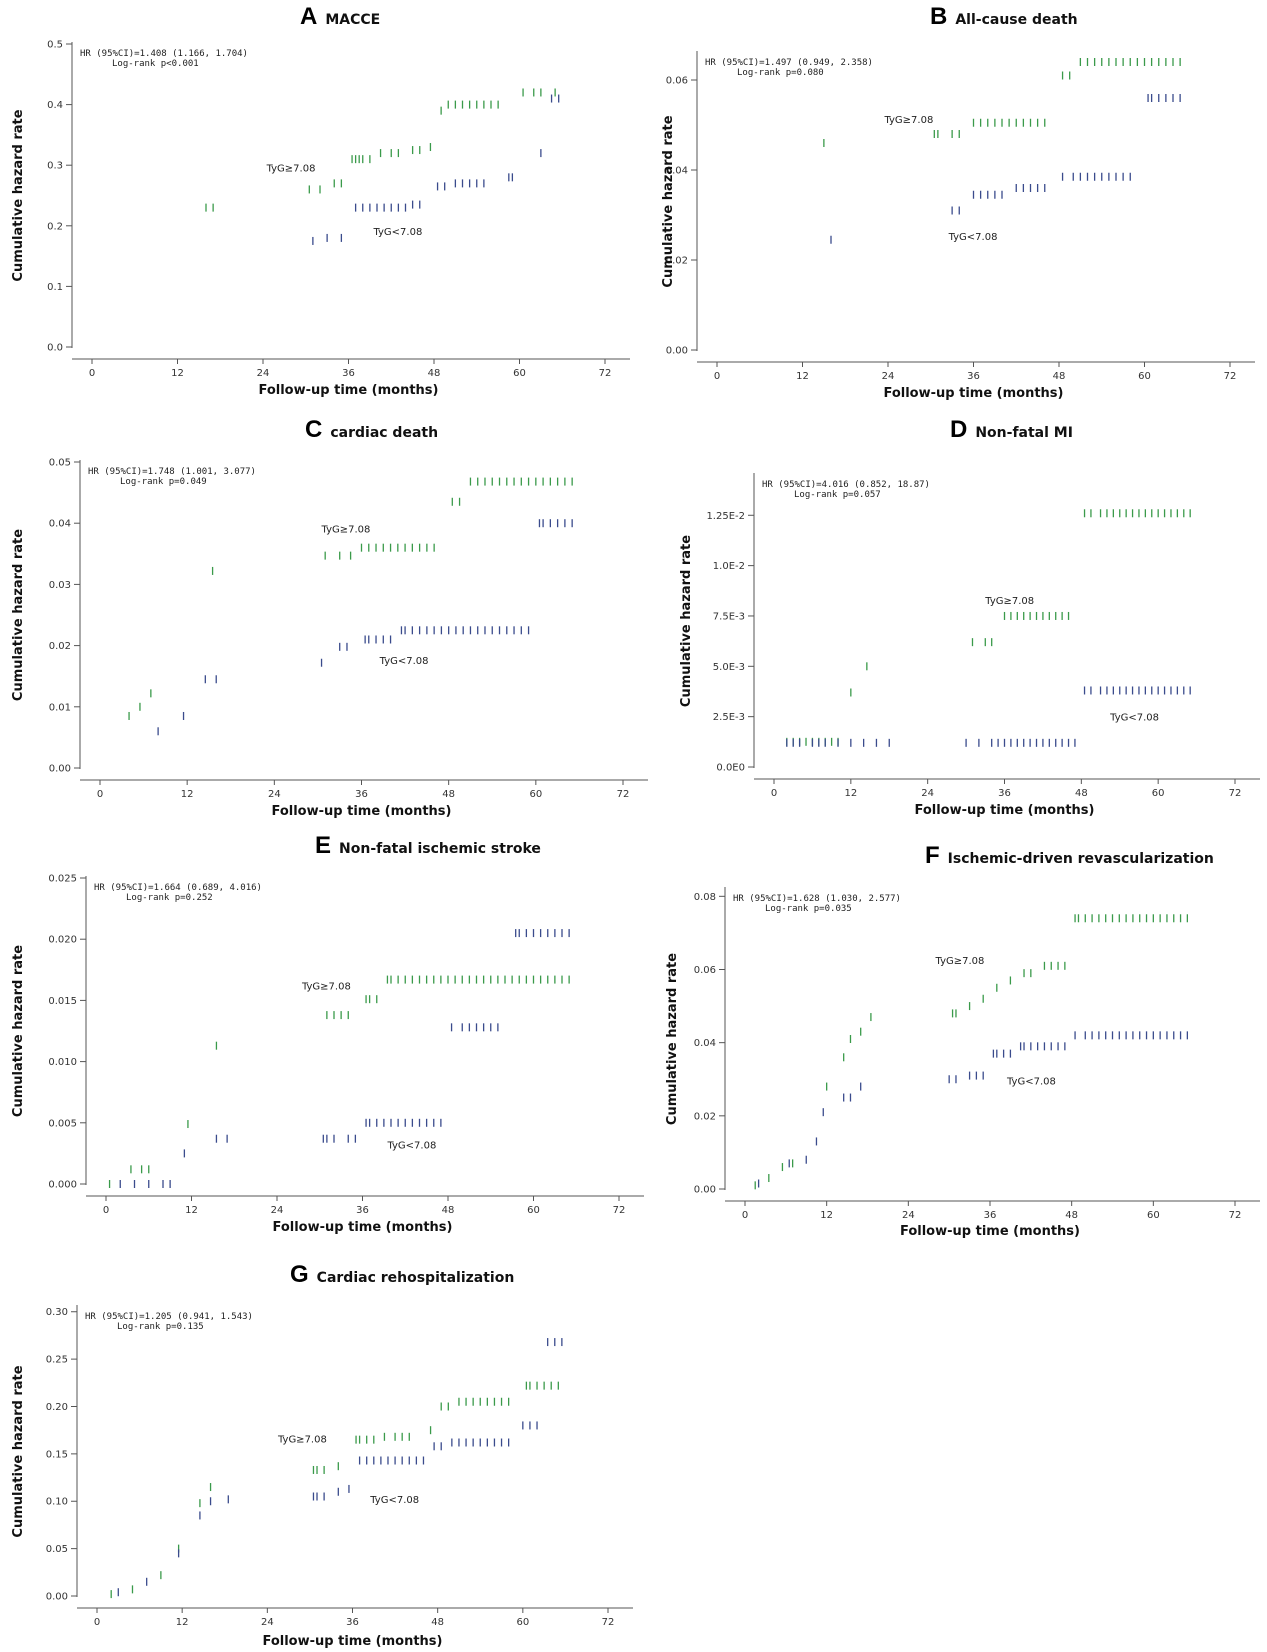  Describe the element at coordinates (55, 348) in the screenshot. I see `y-tick-label: 0.0` at that location.